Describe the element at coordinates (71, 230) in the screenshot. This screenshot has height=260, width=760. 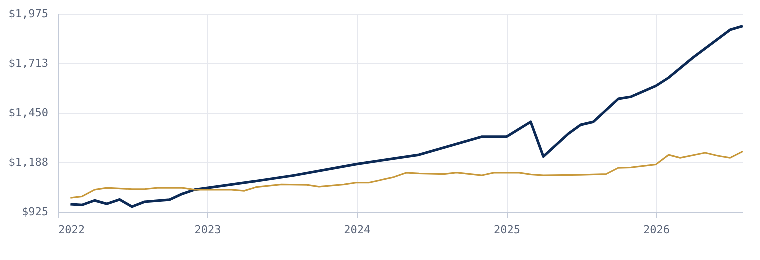
I see `x-tick-label: 2022` at that location.